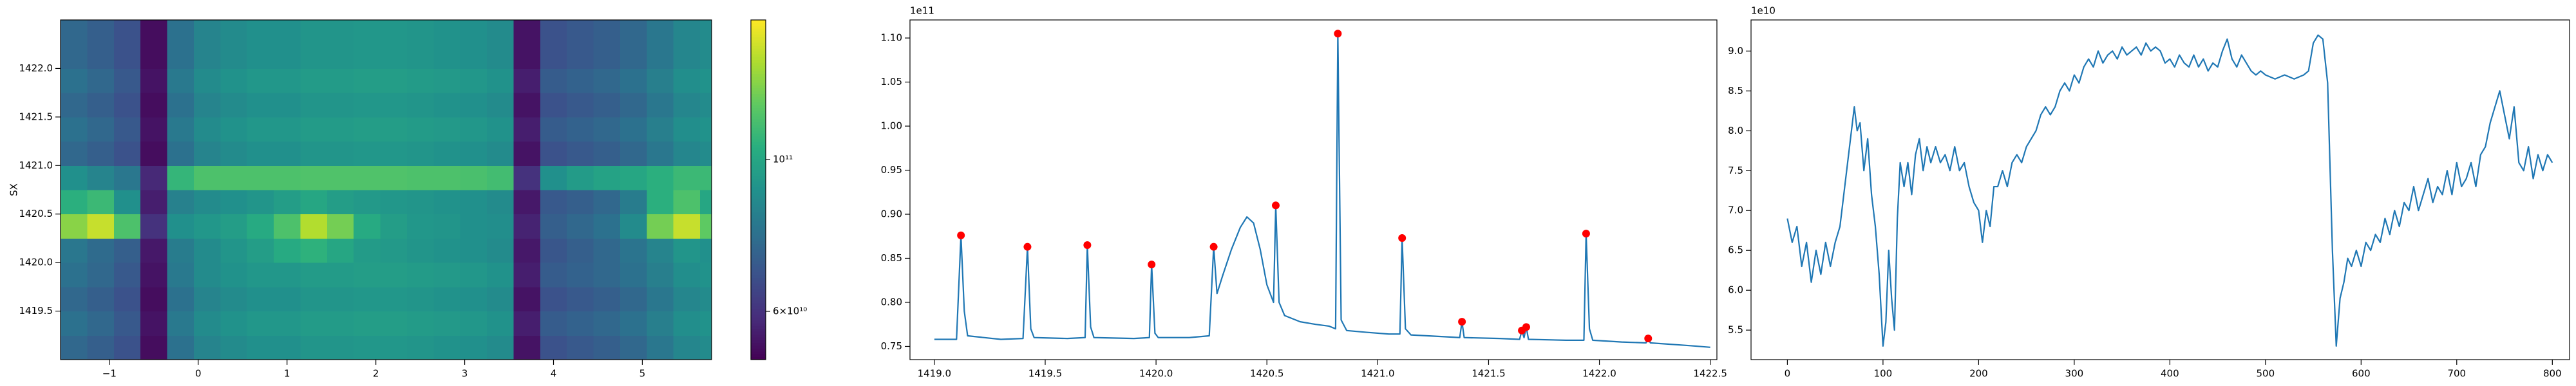 Image resolution: width=2576 pixels, height=386 pixels. Describe the element at coordinates (935, 374) in the screenshot. I see `x-tick-label: 1419.0` at that location.